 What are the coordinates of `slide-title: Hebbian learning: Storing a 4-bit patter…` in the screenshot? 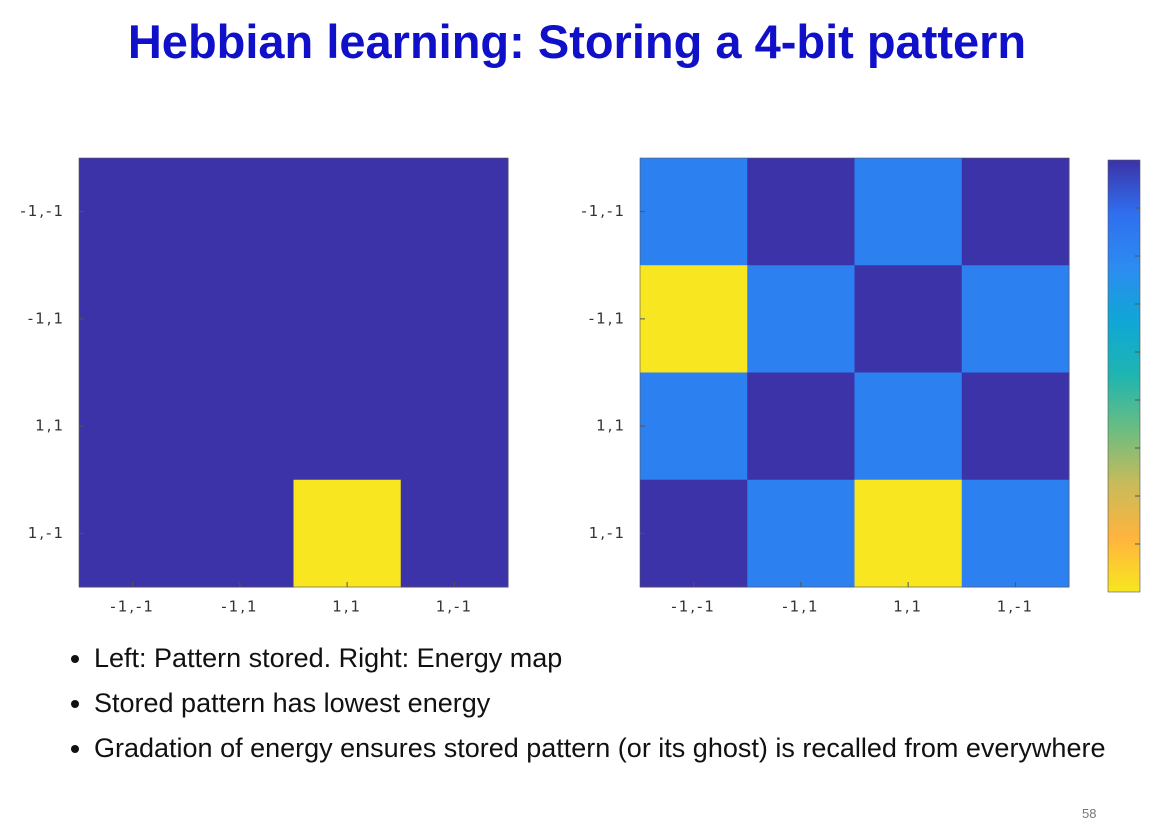 It's located at (577, 41).